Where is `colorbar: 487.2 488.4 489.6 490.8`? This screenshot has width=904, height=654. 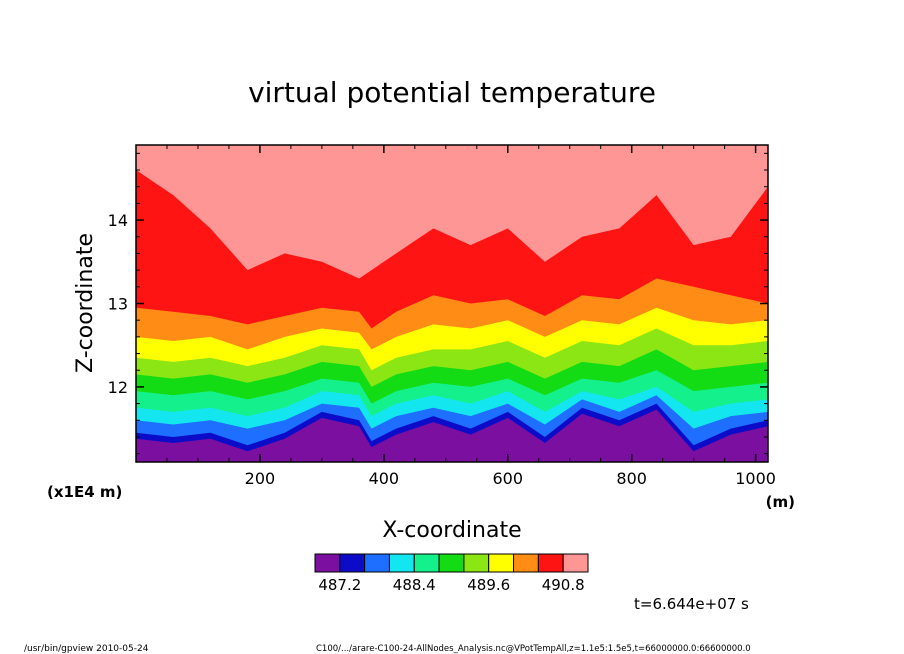
colorbar: 487.2 488.4 489.6 490.8 is located at coordinates (451, 573).